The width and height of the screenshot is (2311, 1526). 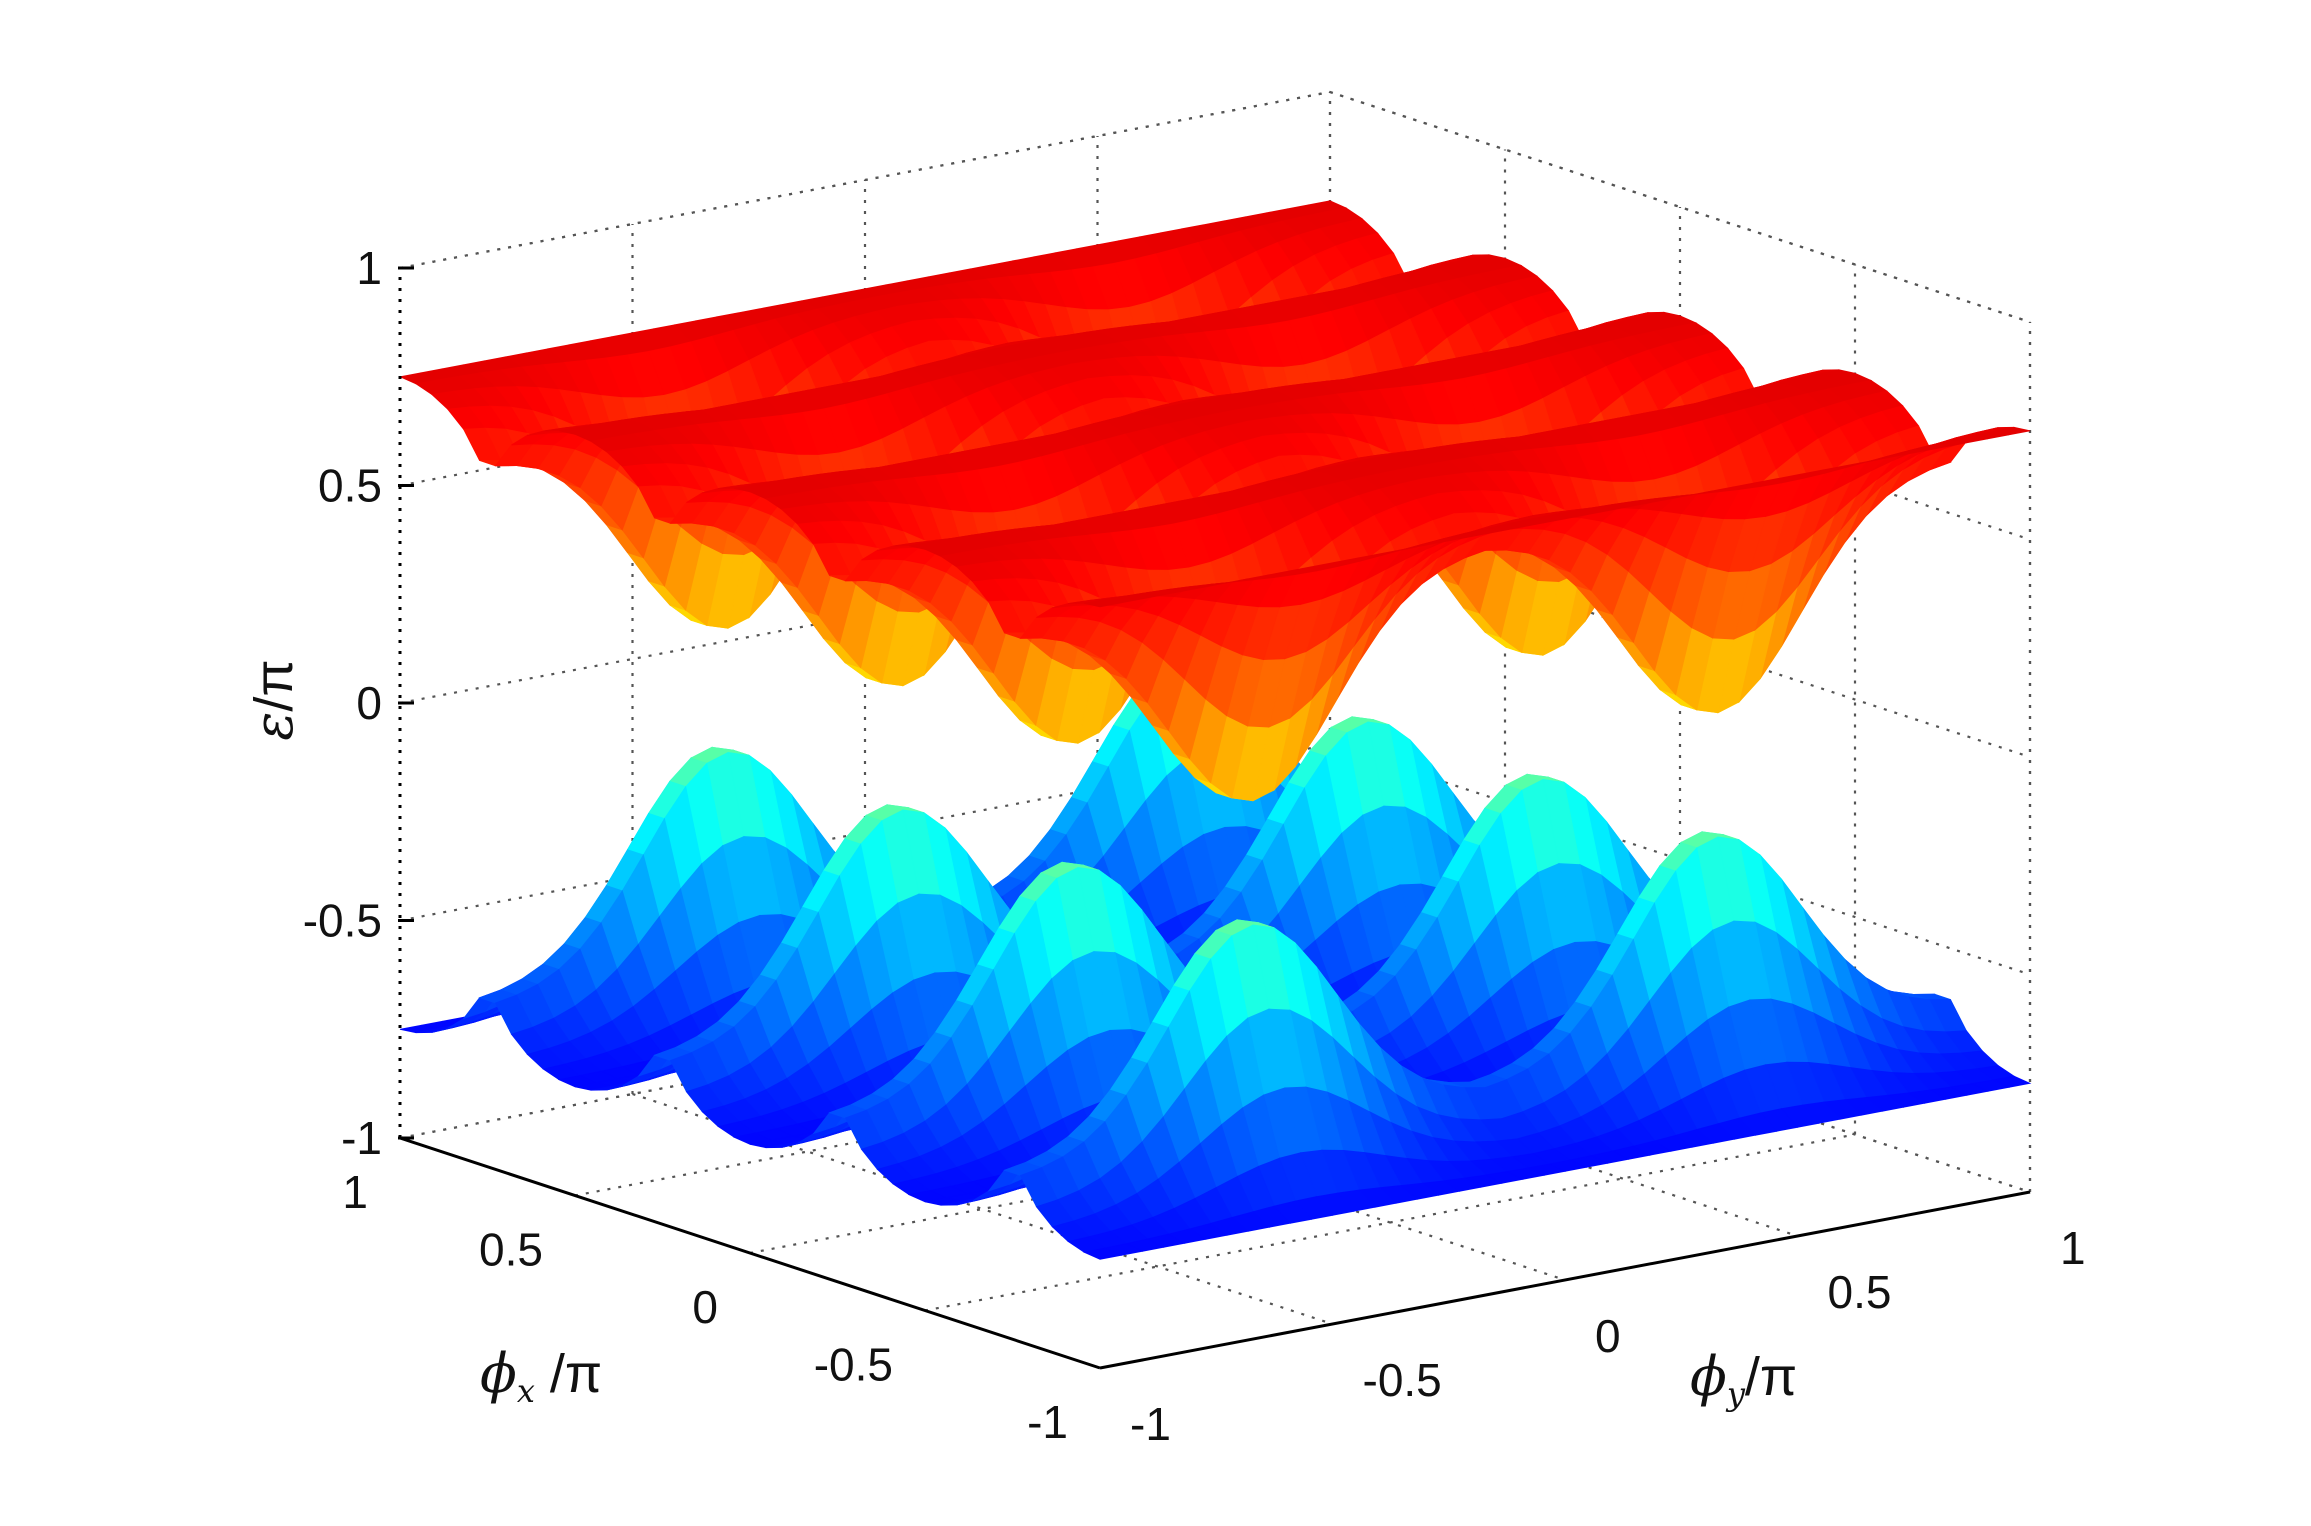 What do you see at coordinates (1860, 1292) in the screenshot?
I see `y-tick-label: 0.5` at bounding box center [1860, 1292].